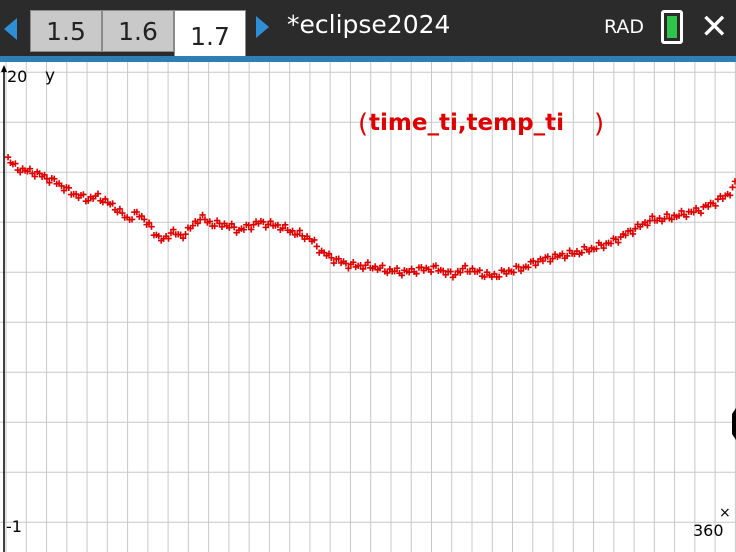 Image resolution: width=736 pixels, height=552 pixels. I want to click on battery-level, so click(672, 27).